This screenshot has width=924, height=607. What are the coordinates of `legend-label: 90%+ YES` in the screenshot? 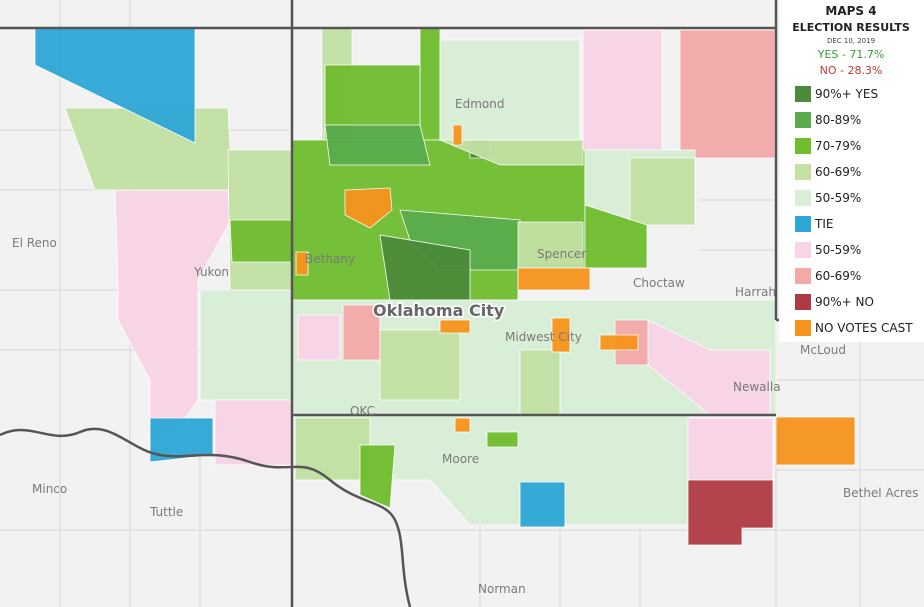 It's located at (846, 94).